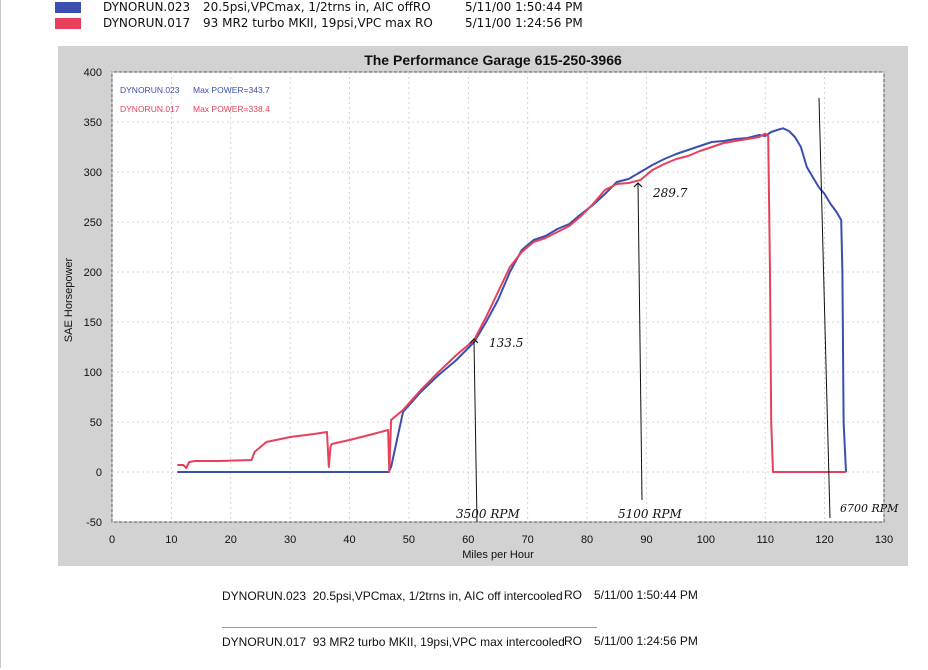 The height and width of the screenshot is (670, 928). Describe the element at coordinates (646, 540) in the screenshot. I see `x-tick-label: 90` at that location.